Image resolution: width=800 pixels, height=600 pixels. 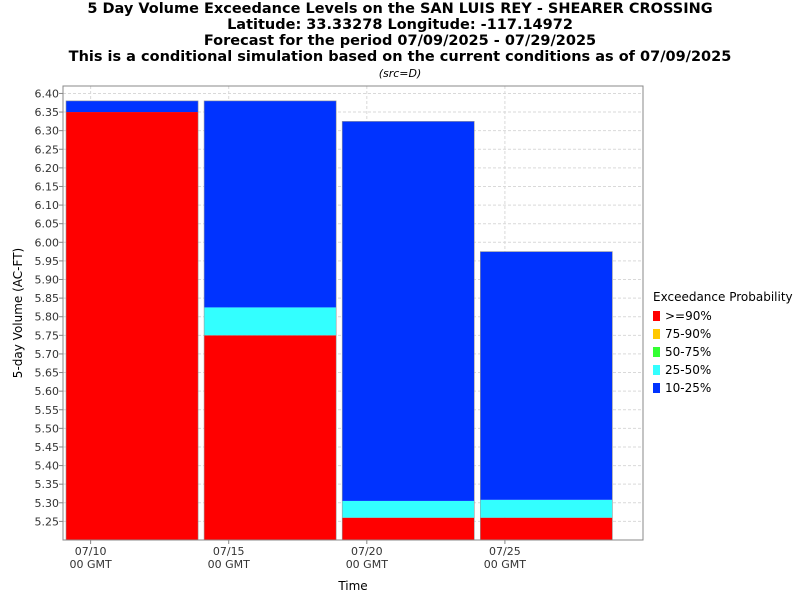 What do you see at coordinates (400, 25) in the screenshot?
I see `title-line-2: Latitude: 33.33278 Longitude: -117.14972` at bounding box center [400, 25].